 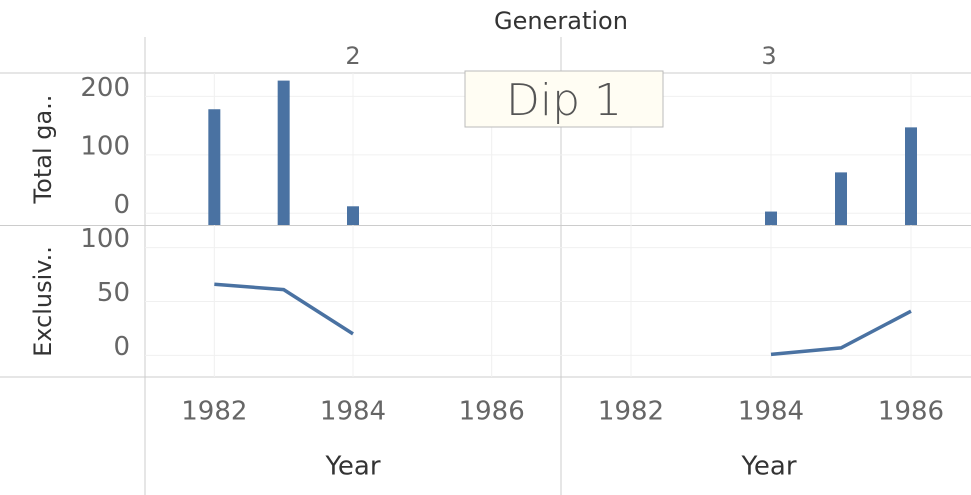 I want to click on facet-label: 2, so click(x=352, y=56).